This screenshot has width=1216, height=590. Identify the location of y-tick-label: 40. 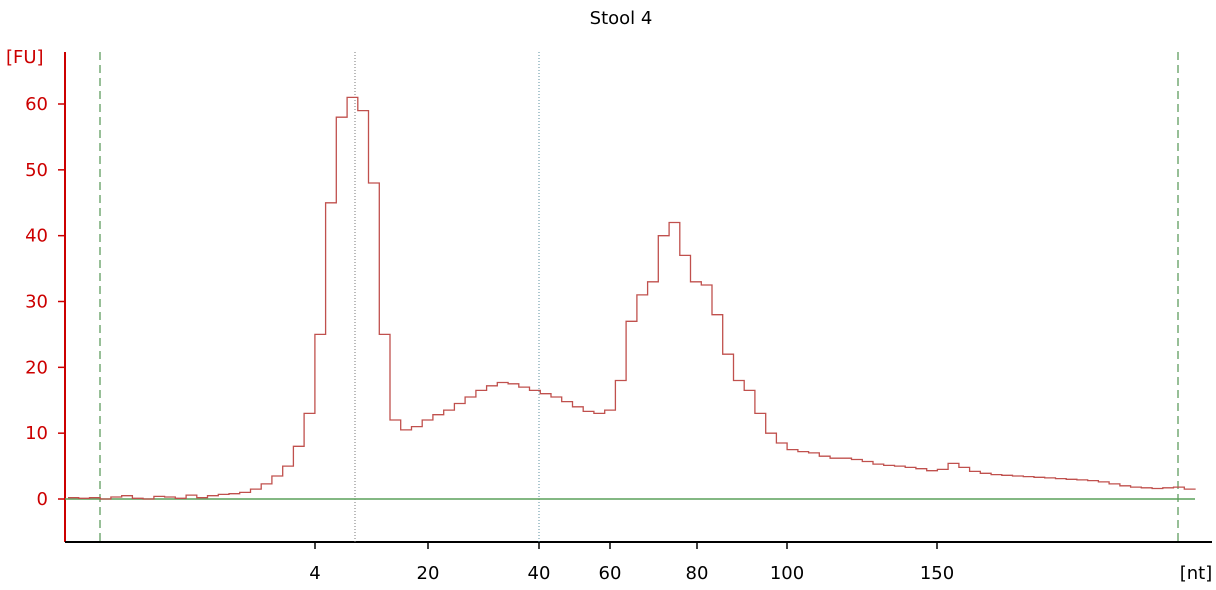
(36, 236).